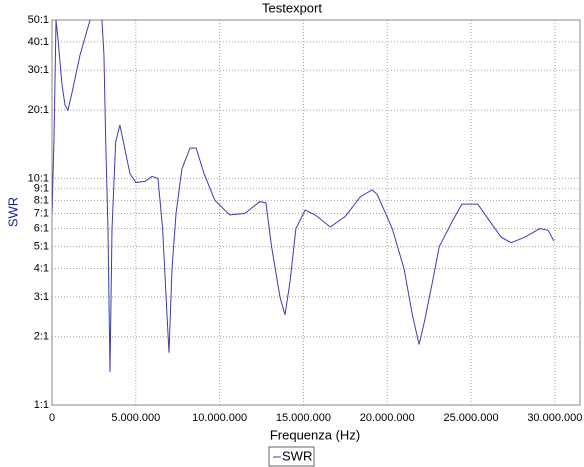 The image size is (584, 467). I want to click on legend-box, so click(291, 456).